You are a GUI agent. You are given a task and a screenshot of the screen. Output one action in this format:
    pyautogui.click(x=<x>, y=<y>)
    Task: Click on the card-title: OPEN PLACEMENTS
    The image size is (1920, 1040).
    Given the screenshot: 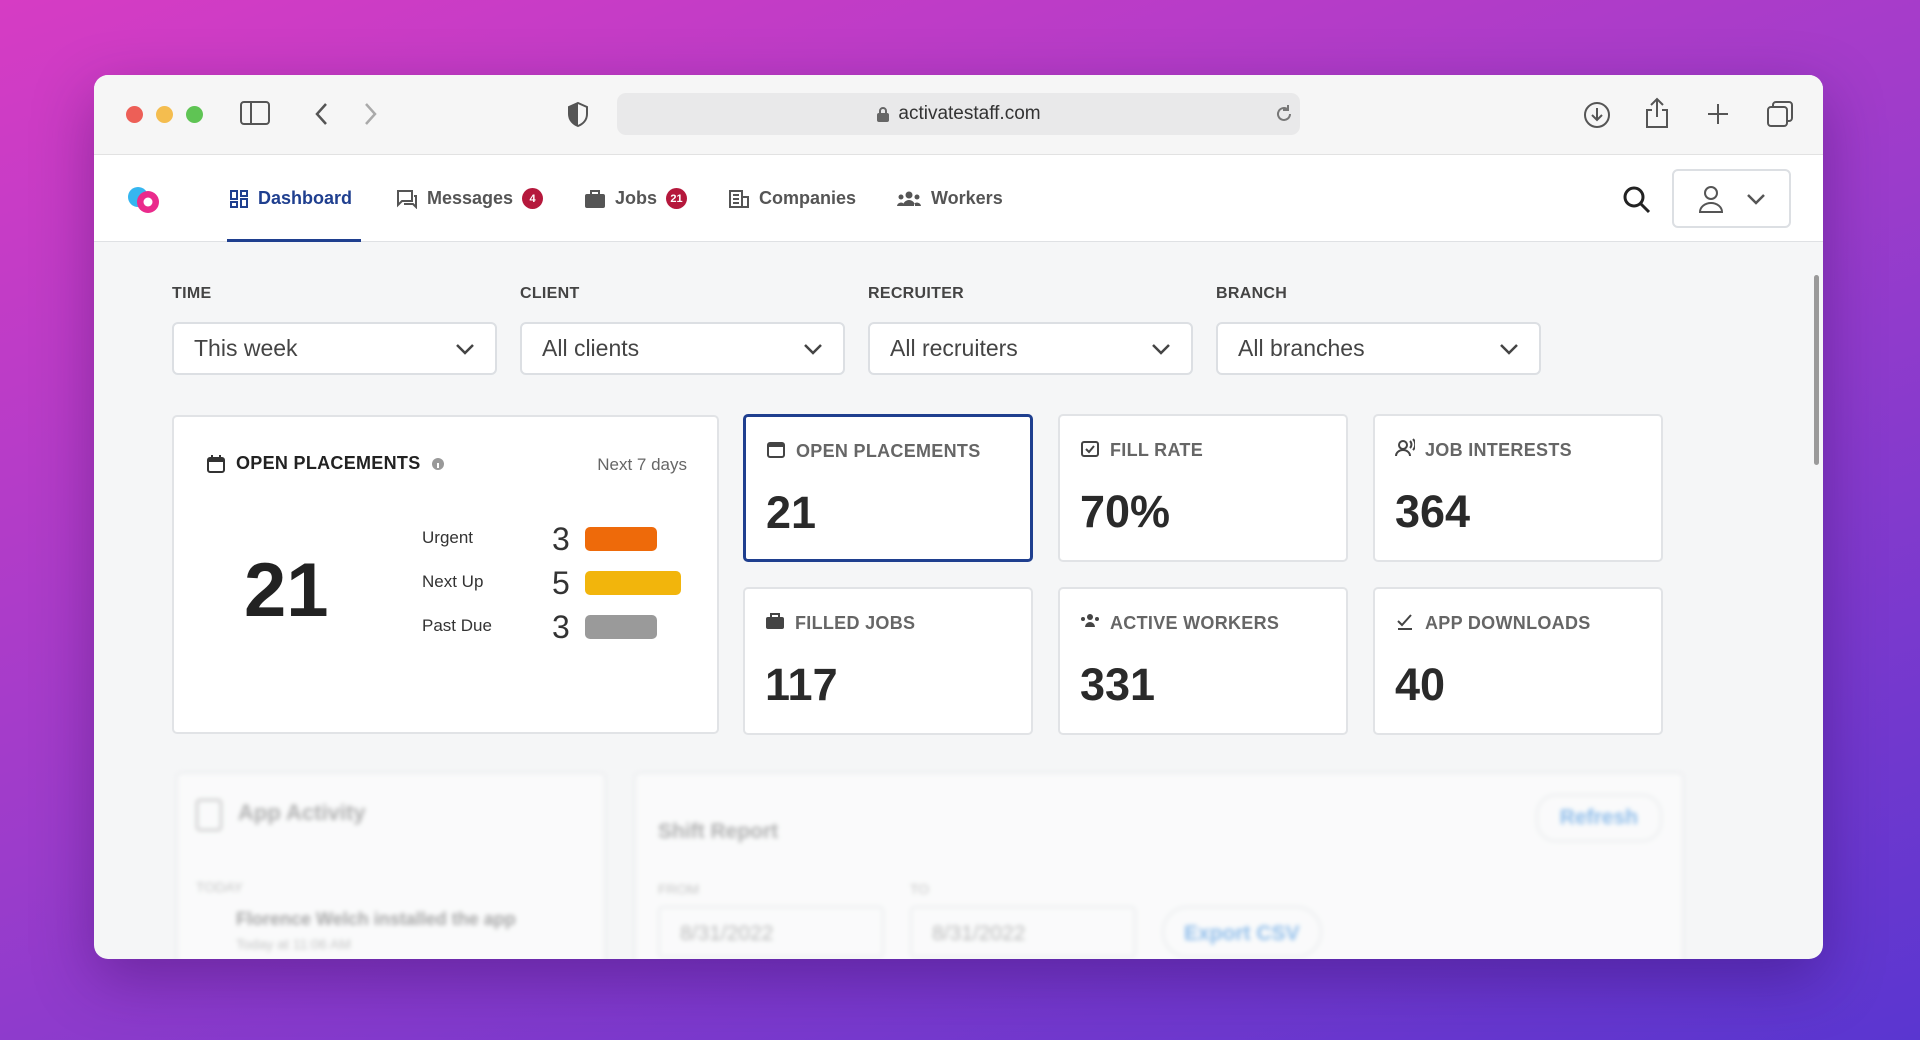 What is the action you would take?
    pyautogui.click(x=325, y=463)
    